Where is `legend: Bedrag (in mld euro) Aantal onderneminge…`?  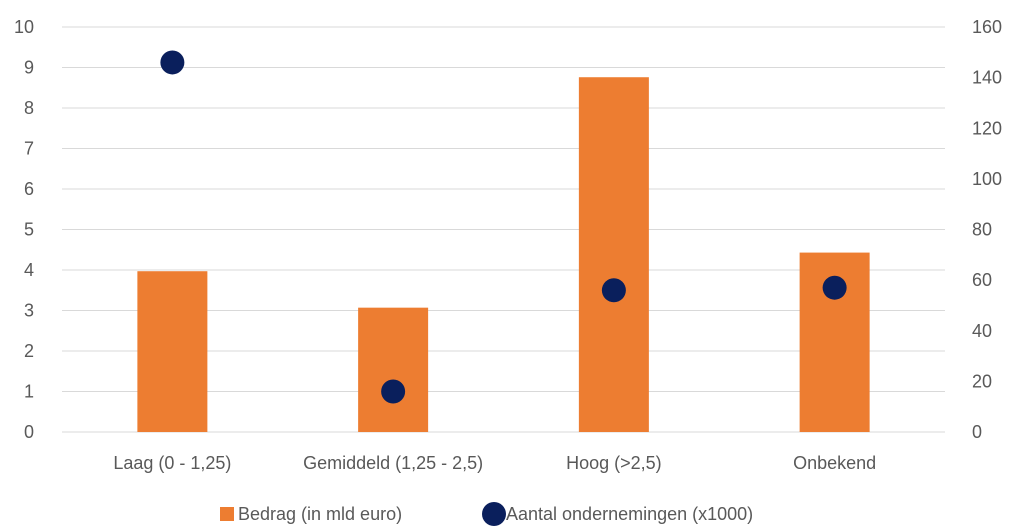 legend: Bedrag (in mld euro) Aantal onderneminge… is located at coordinates (486, 514).